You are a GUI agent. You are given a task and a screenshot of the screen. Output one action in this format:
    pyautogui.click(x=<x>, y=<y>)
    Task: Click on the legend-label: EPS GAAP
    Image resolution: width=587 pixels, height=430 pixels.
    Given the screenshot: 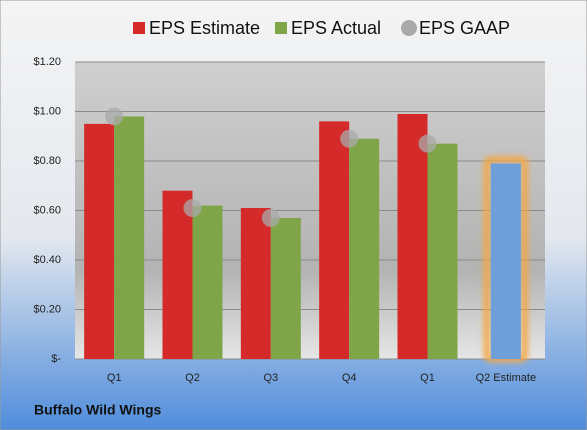 What is the action you would take?
    pyautogui.click(x=464, y=28)
    